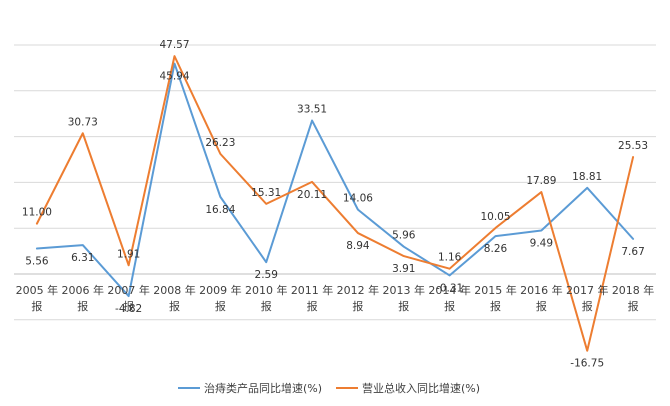  I want to click on data-label: 5.96, so click(404, 236).